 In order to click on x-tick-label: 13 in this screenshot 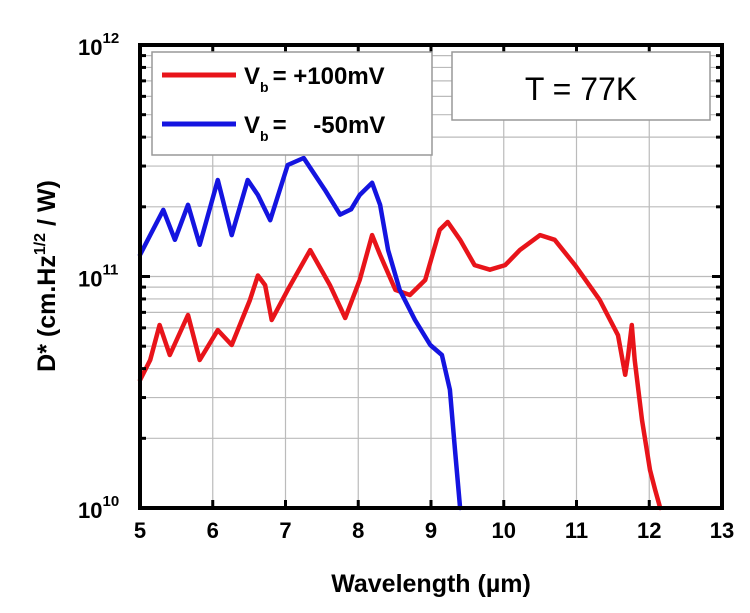, I will do `click(722, 530)`.